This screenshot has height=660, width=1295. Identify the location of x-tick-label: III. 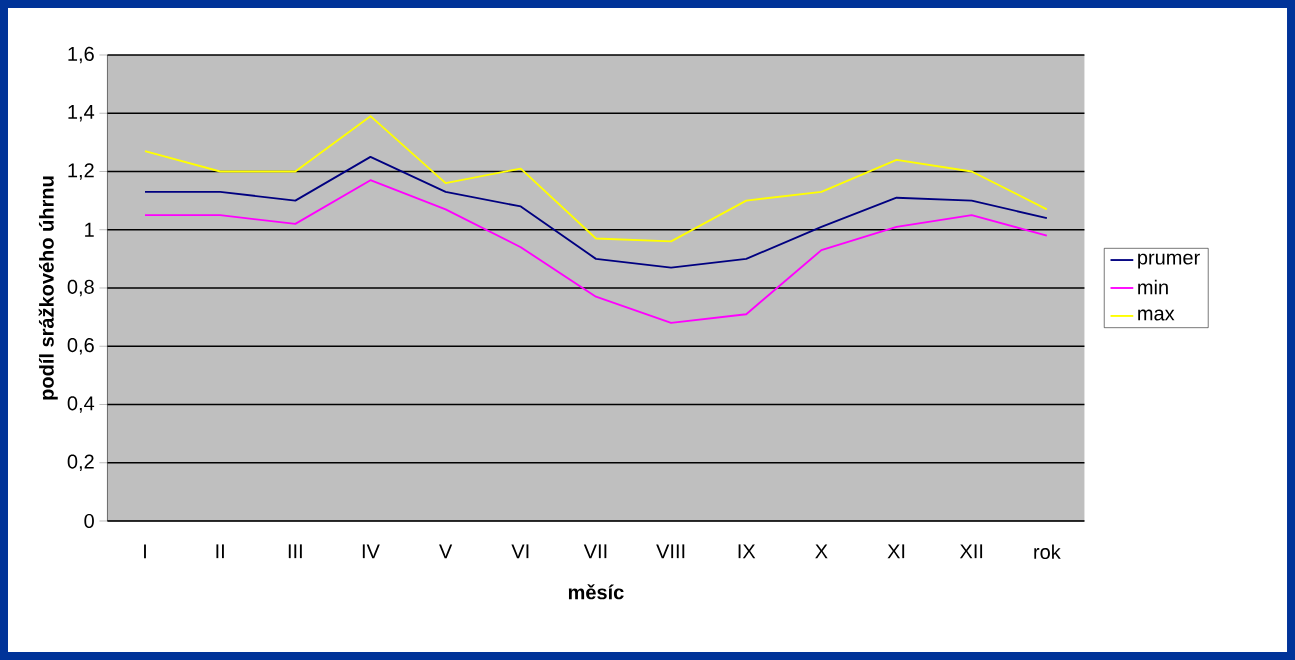
(295, 551).